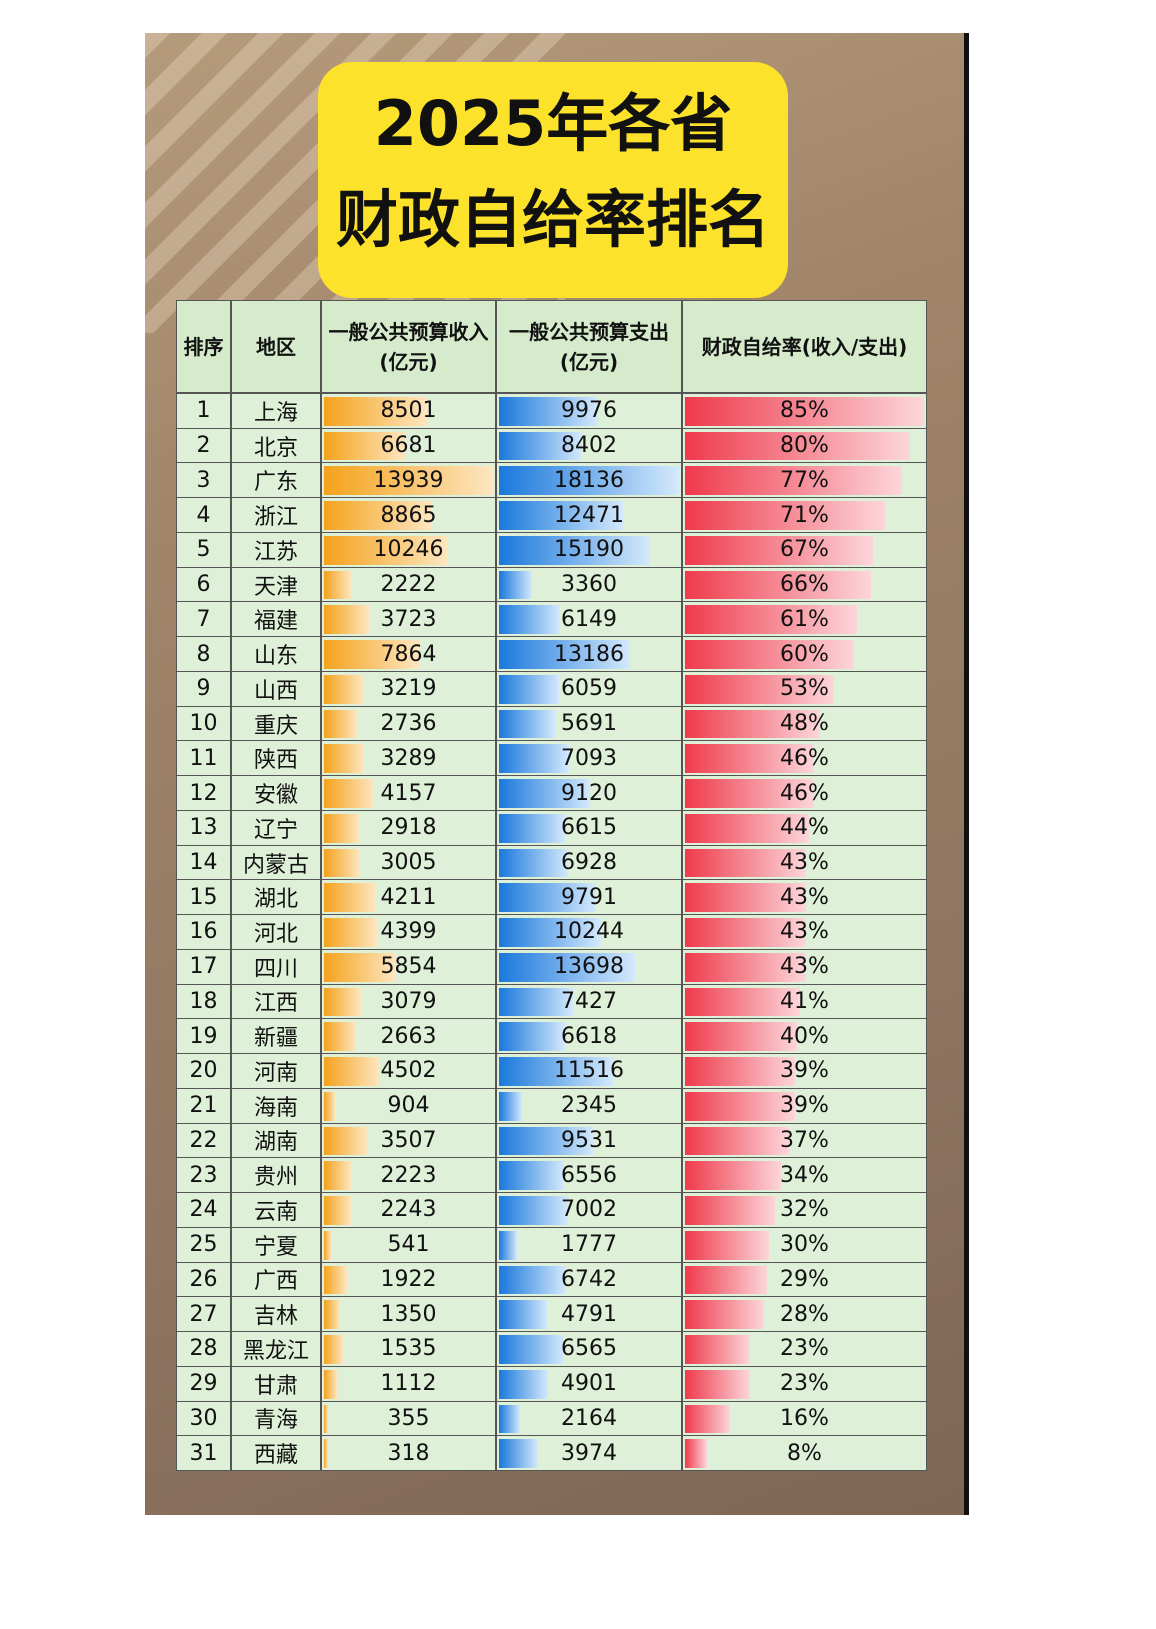 This screenshot has height=1629, width=1156. I want to click on cell-text: 1922, so click(408, 1279).